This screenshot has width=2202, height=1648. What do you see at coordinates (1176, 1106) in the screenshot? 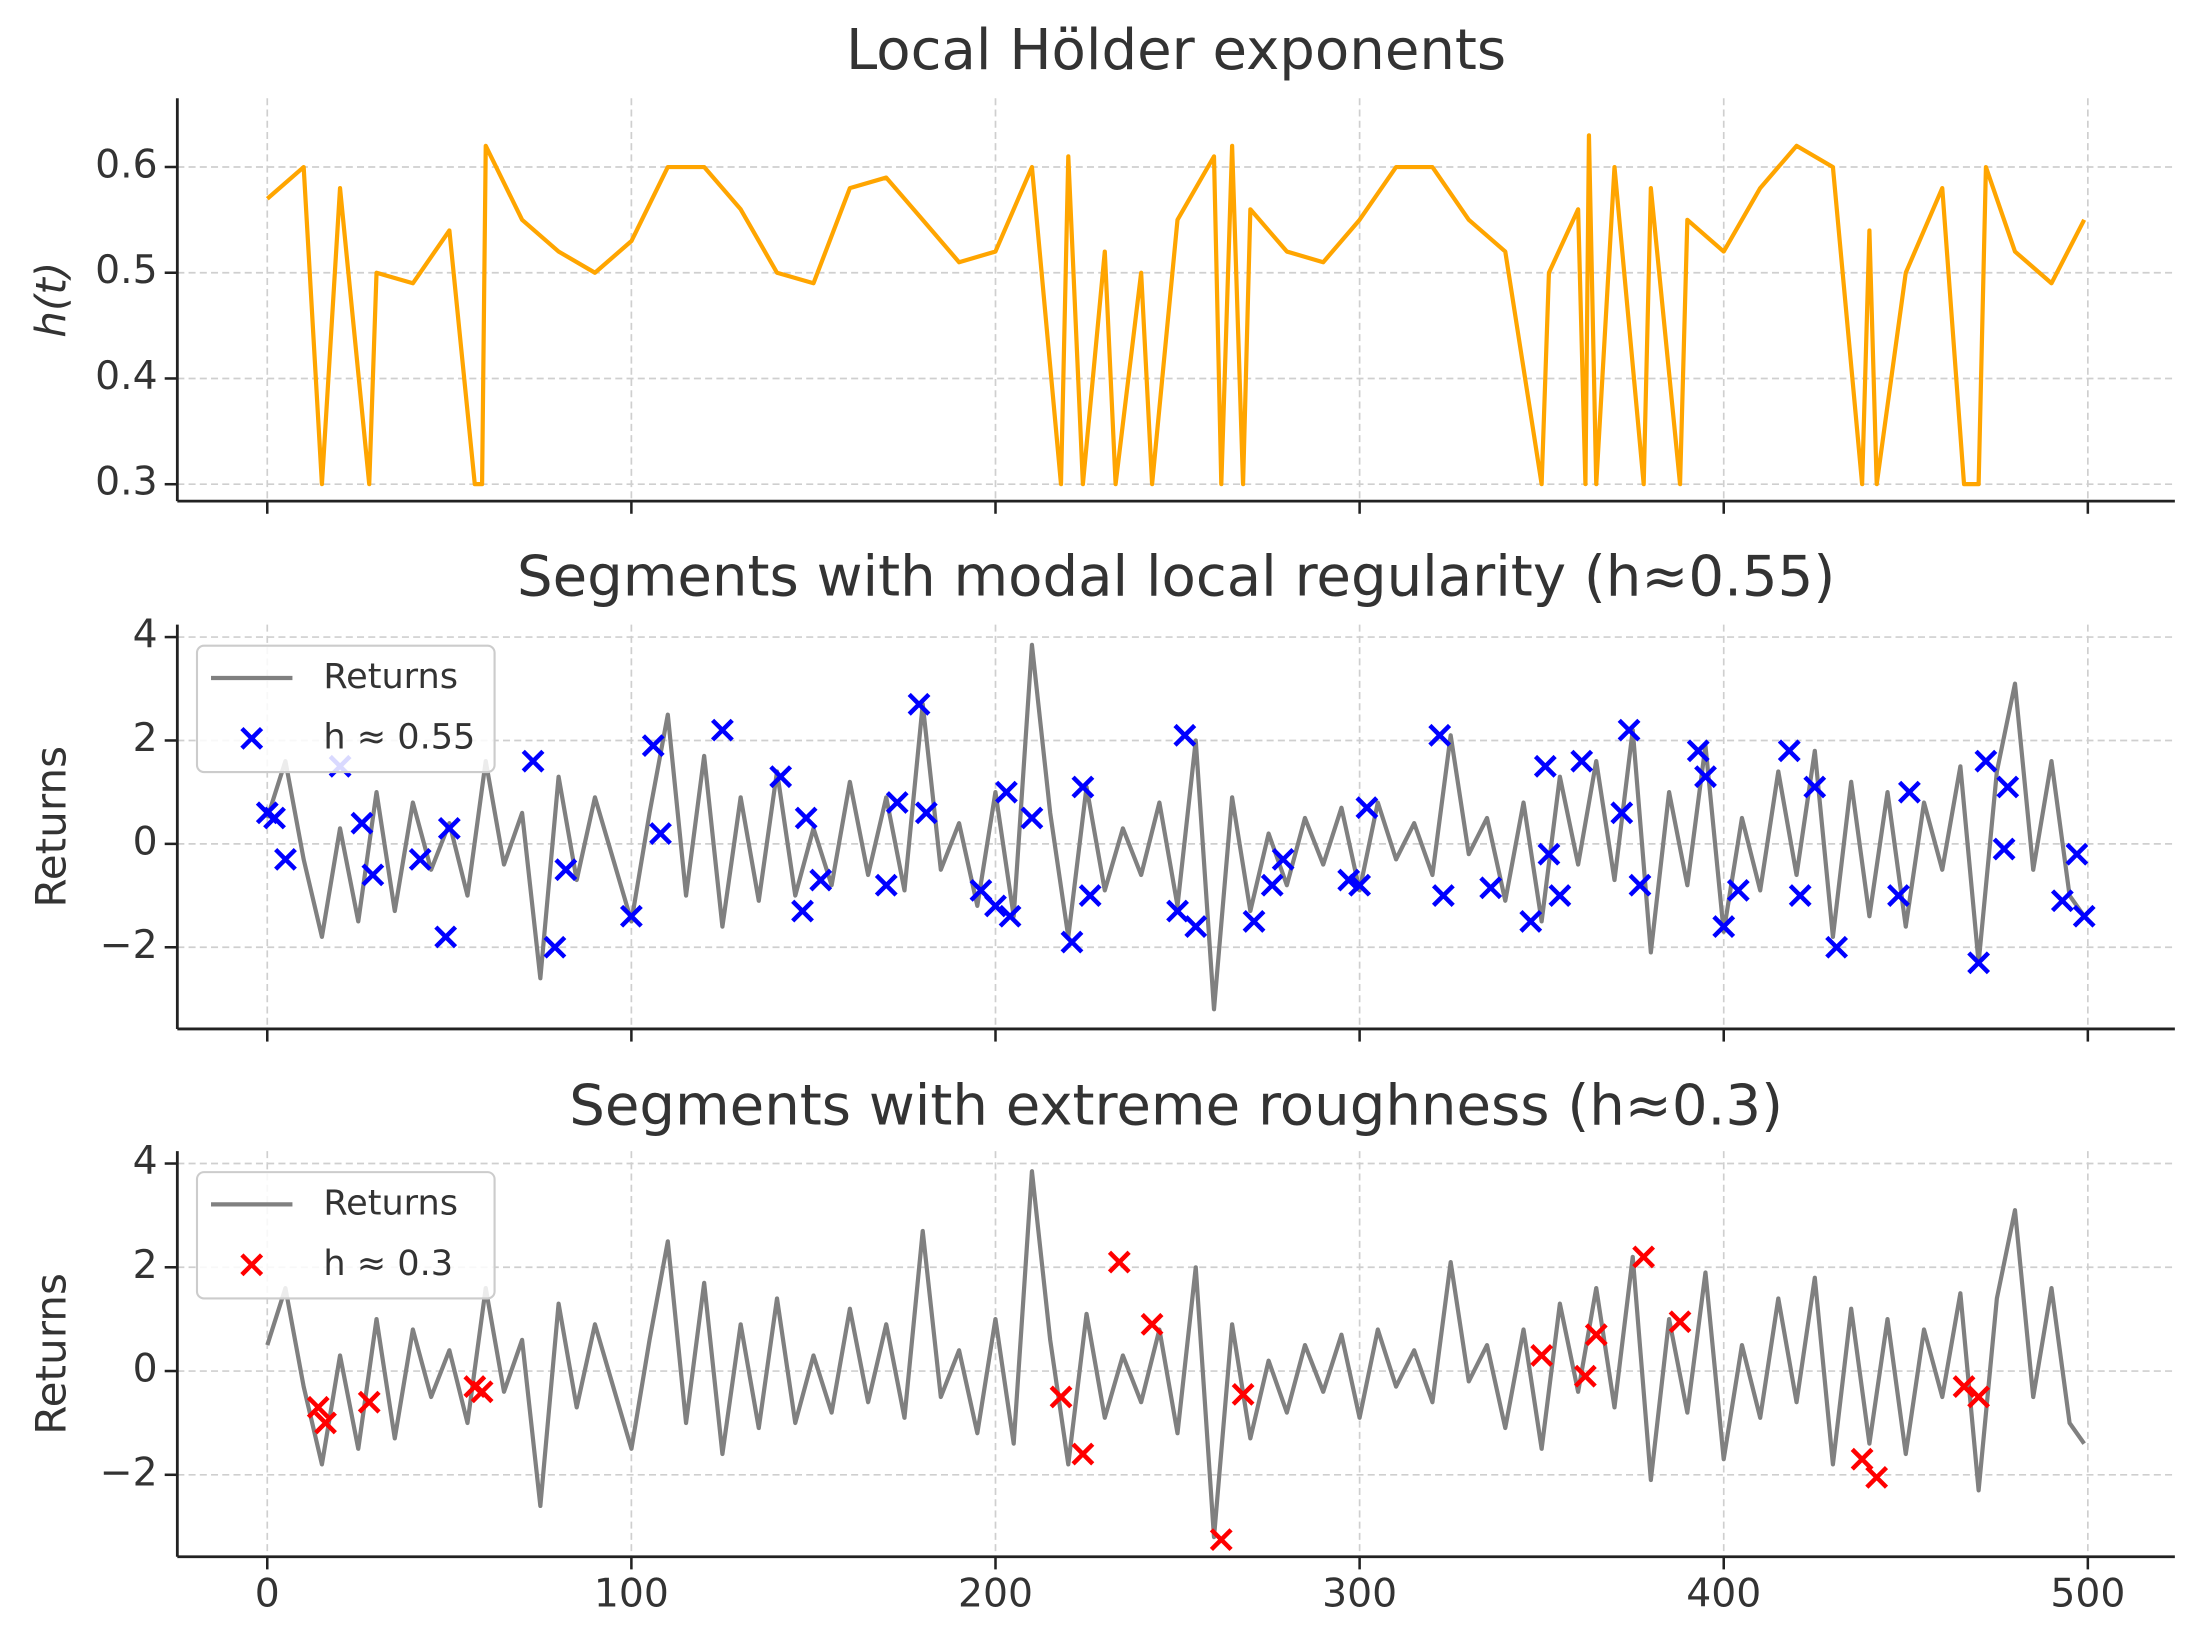
I see `chart-title: Segments with extreme roughness (h≈0.3)` at bounding box center [1176, 1106].